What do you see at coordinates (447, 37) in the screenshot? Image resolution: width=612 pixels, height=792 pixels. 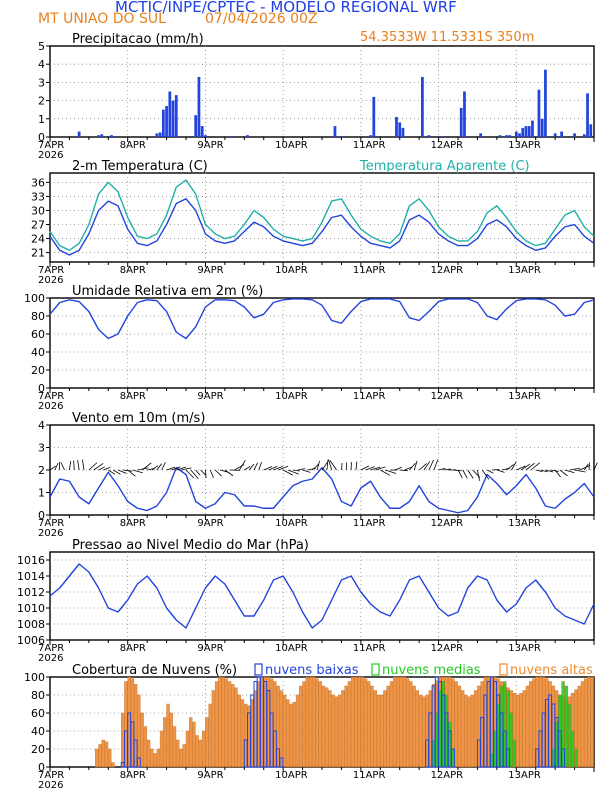 I see `coordinates-label: 54.3533W 11.5331S 350m` at bounding box center [447, 37].